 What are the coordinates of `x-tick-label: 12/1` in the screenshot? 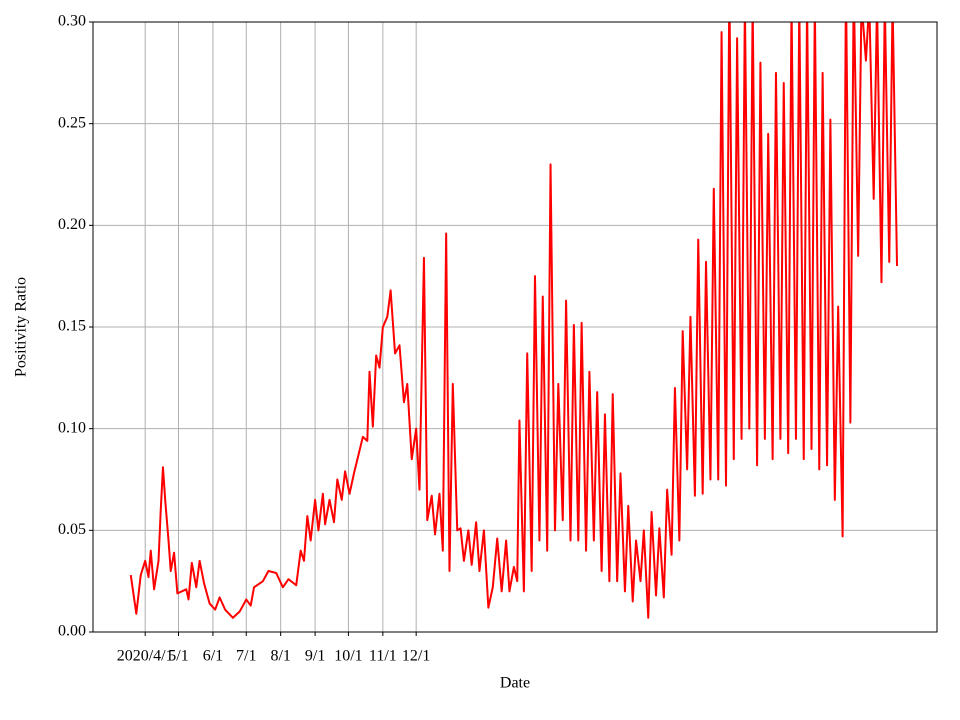 It's located at (416, 656).